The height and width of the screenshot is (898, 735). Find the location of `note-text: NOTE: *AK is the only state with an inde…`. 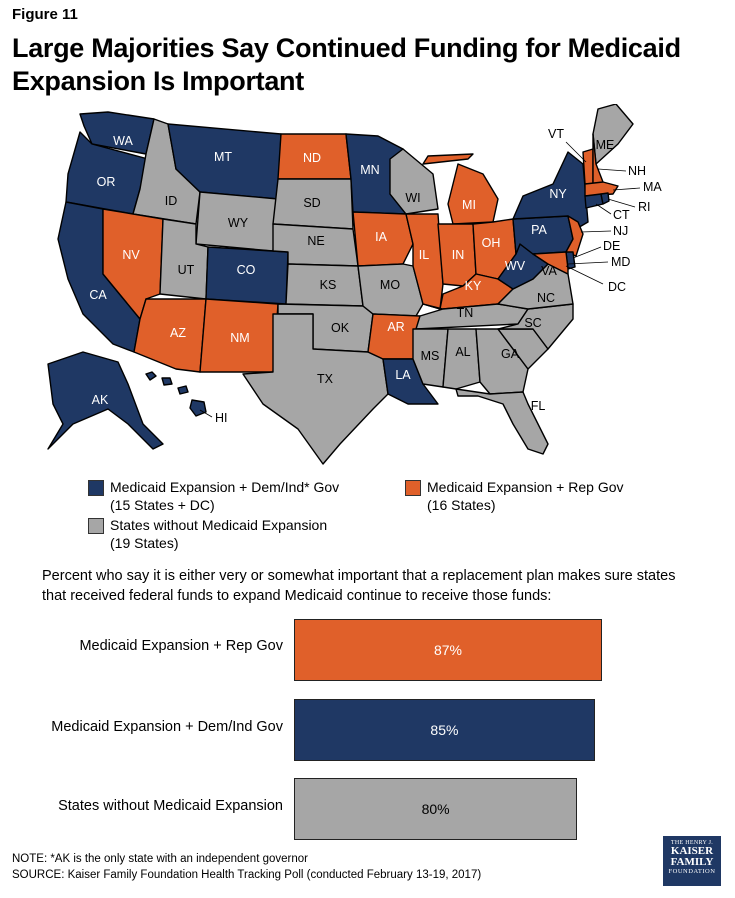

note-text: NOTE: *AK is the only state with an inde… is located at coordinates (160, 859).